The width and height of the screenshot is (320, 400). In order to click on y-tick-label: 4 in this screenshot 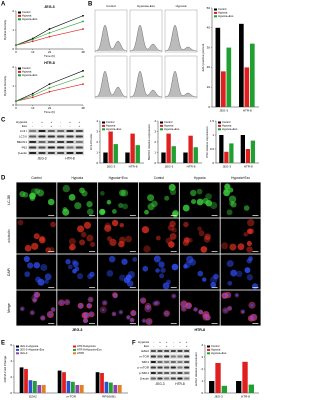, I will do `click(202, 345)`.